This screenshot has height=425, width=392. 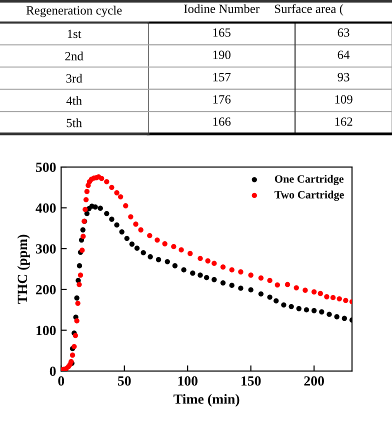 I want to click on data-label: 166, so click(x=222, y=121).